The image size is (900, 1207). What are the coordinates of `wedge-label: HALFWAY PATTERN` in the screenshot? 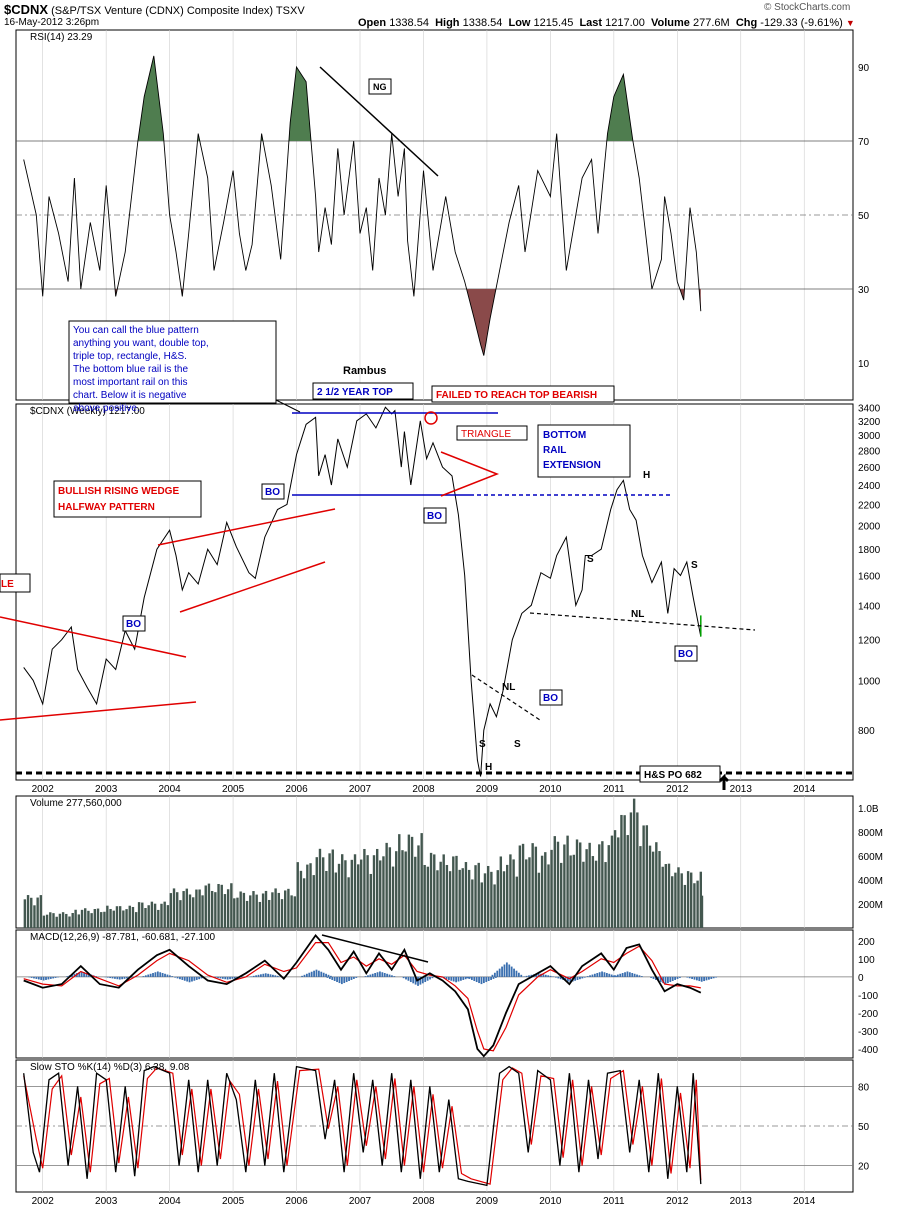 It's located at (106, 507).